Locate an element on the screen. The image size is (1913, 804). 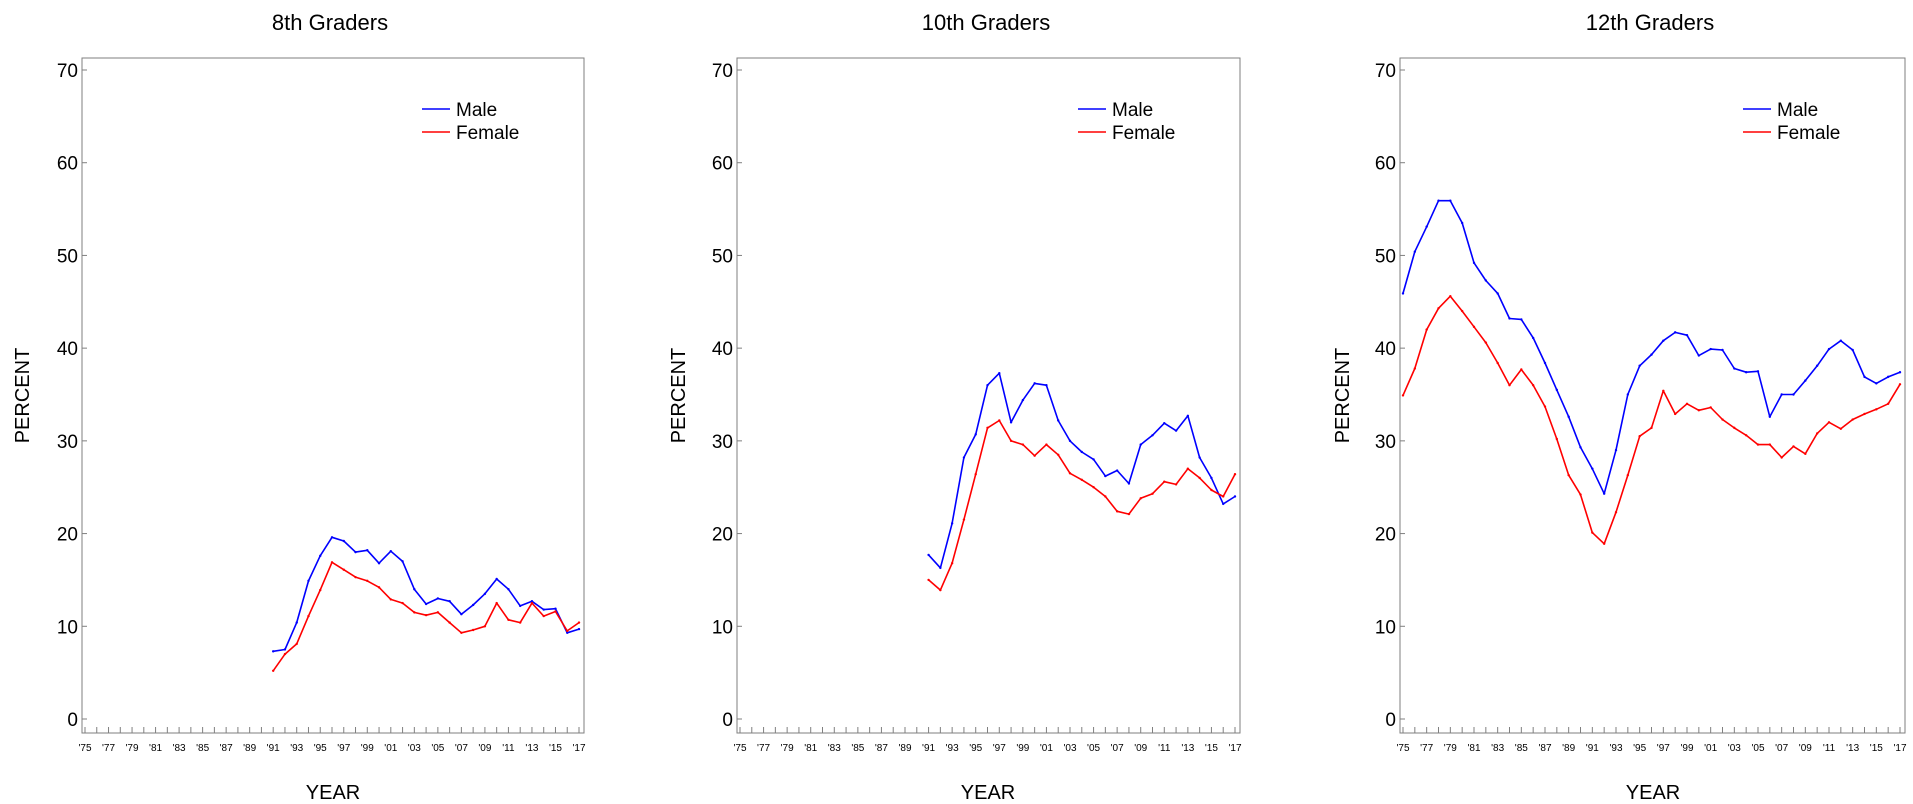
y-tick-label: 70 is located at coordinates (1385, 71).